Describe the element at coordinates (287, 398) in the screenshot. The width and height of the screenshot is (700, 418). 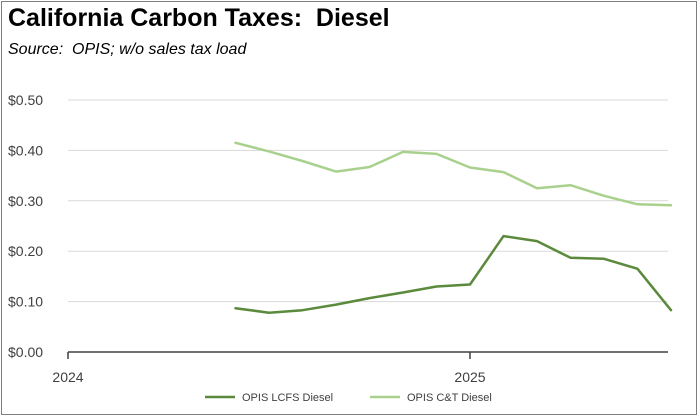
I see `legend-label: OPIS LCFS Diesel` at that location.